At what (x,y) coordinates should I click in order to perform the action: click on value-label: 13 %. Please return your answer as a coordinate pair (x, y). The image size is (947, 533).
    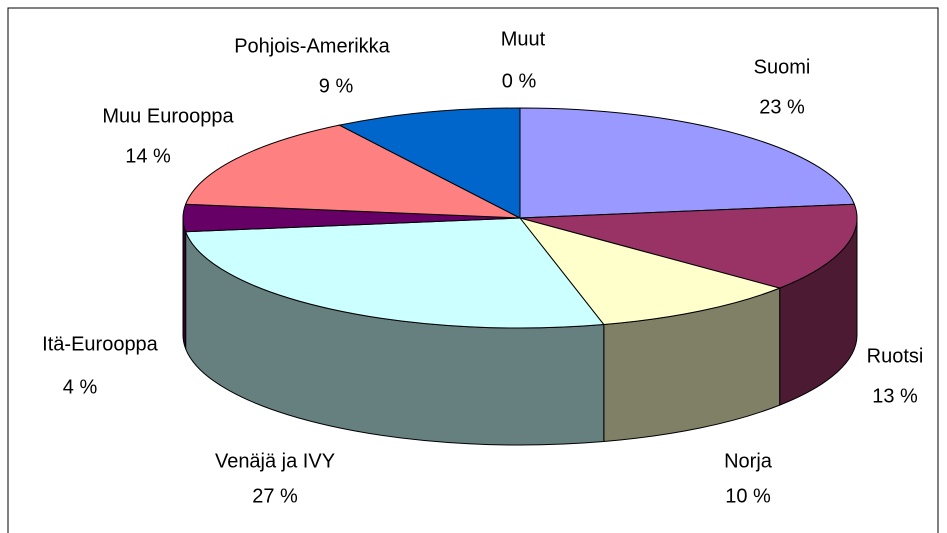
    Looking at the image, I should click on (895, 396).